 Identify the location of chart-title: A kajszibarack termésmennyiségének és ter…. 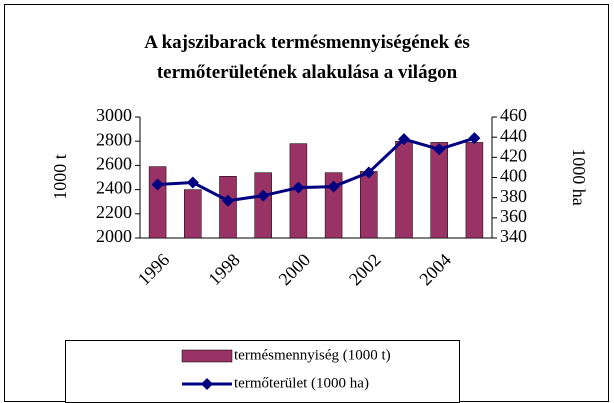
(307, 57).